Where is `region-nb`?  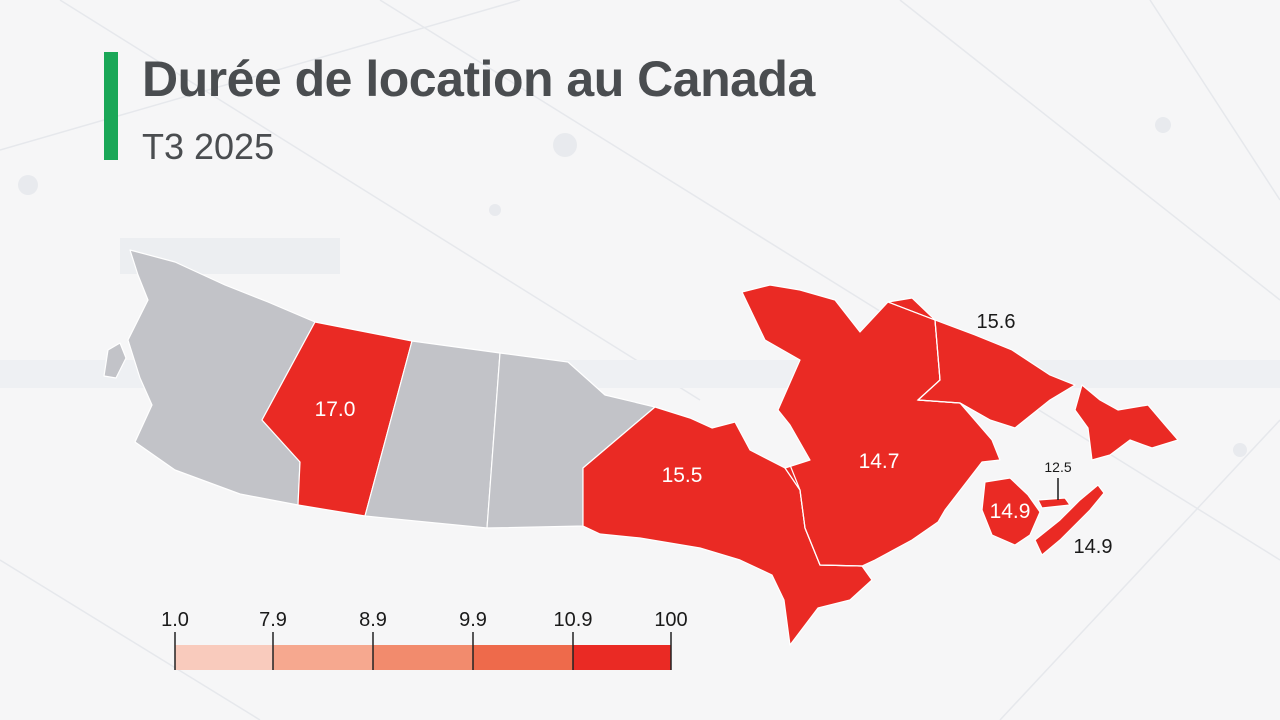 region-nb is located at coordinates (1011, 511).